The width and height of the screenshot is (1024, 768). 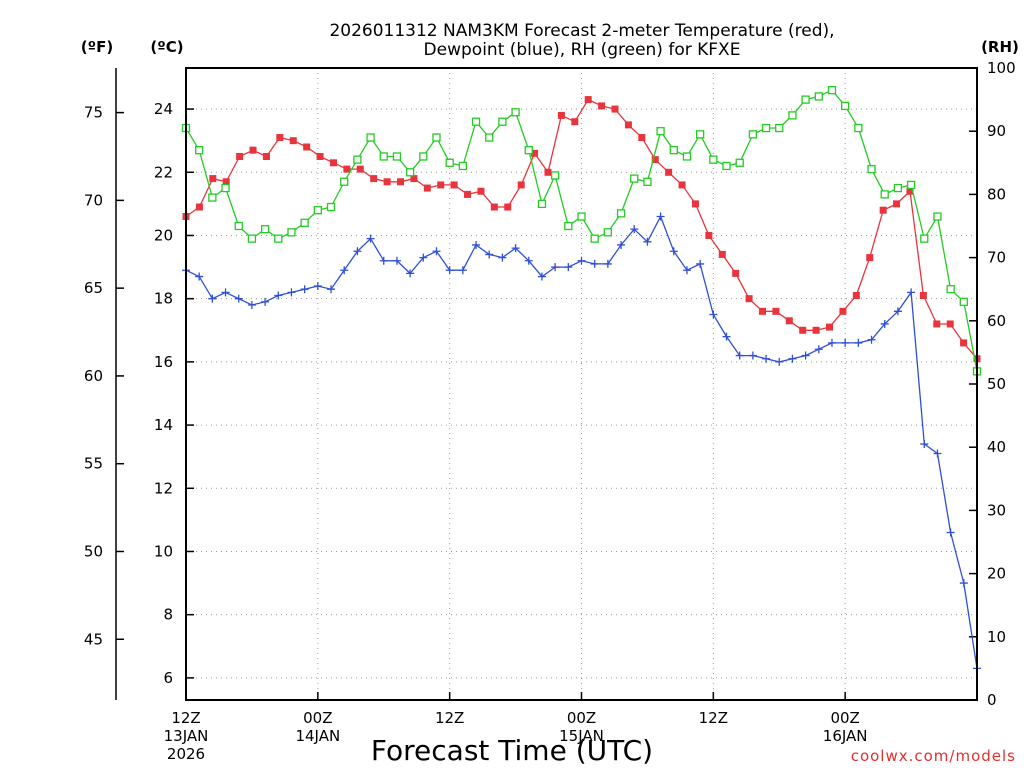 What do you see at coordinates (449, 718) in the screenshot?
I see `x-tick-label: 12Z` at bounding box center [449, 718].